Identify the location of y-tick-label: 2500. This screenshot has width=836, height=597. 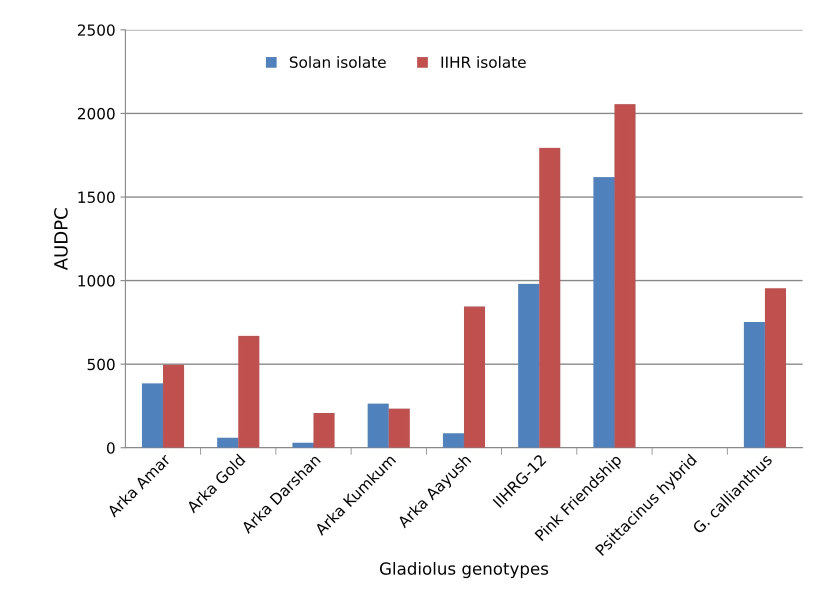
(96, 30).